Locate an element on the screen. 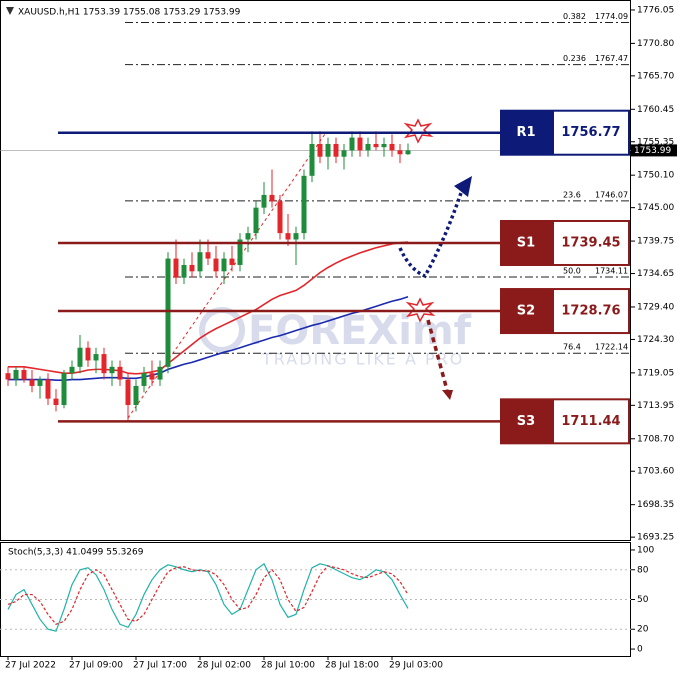  sr-value: 1711.44 is located at coordinates (590, 421).